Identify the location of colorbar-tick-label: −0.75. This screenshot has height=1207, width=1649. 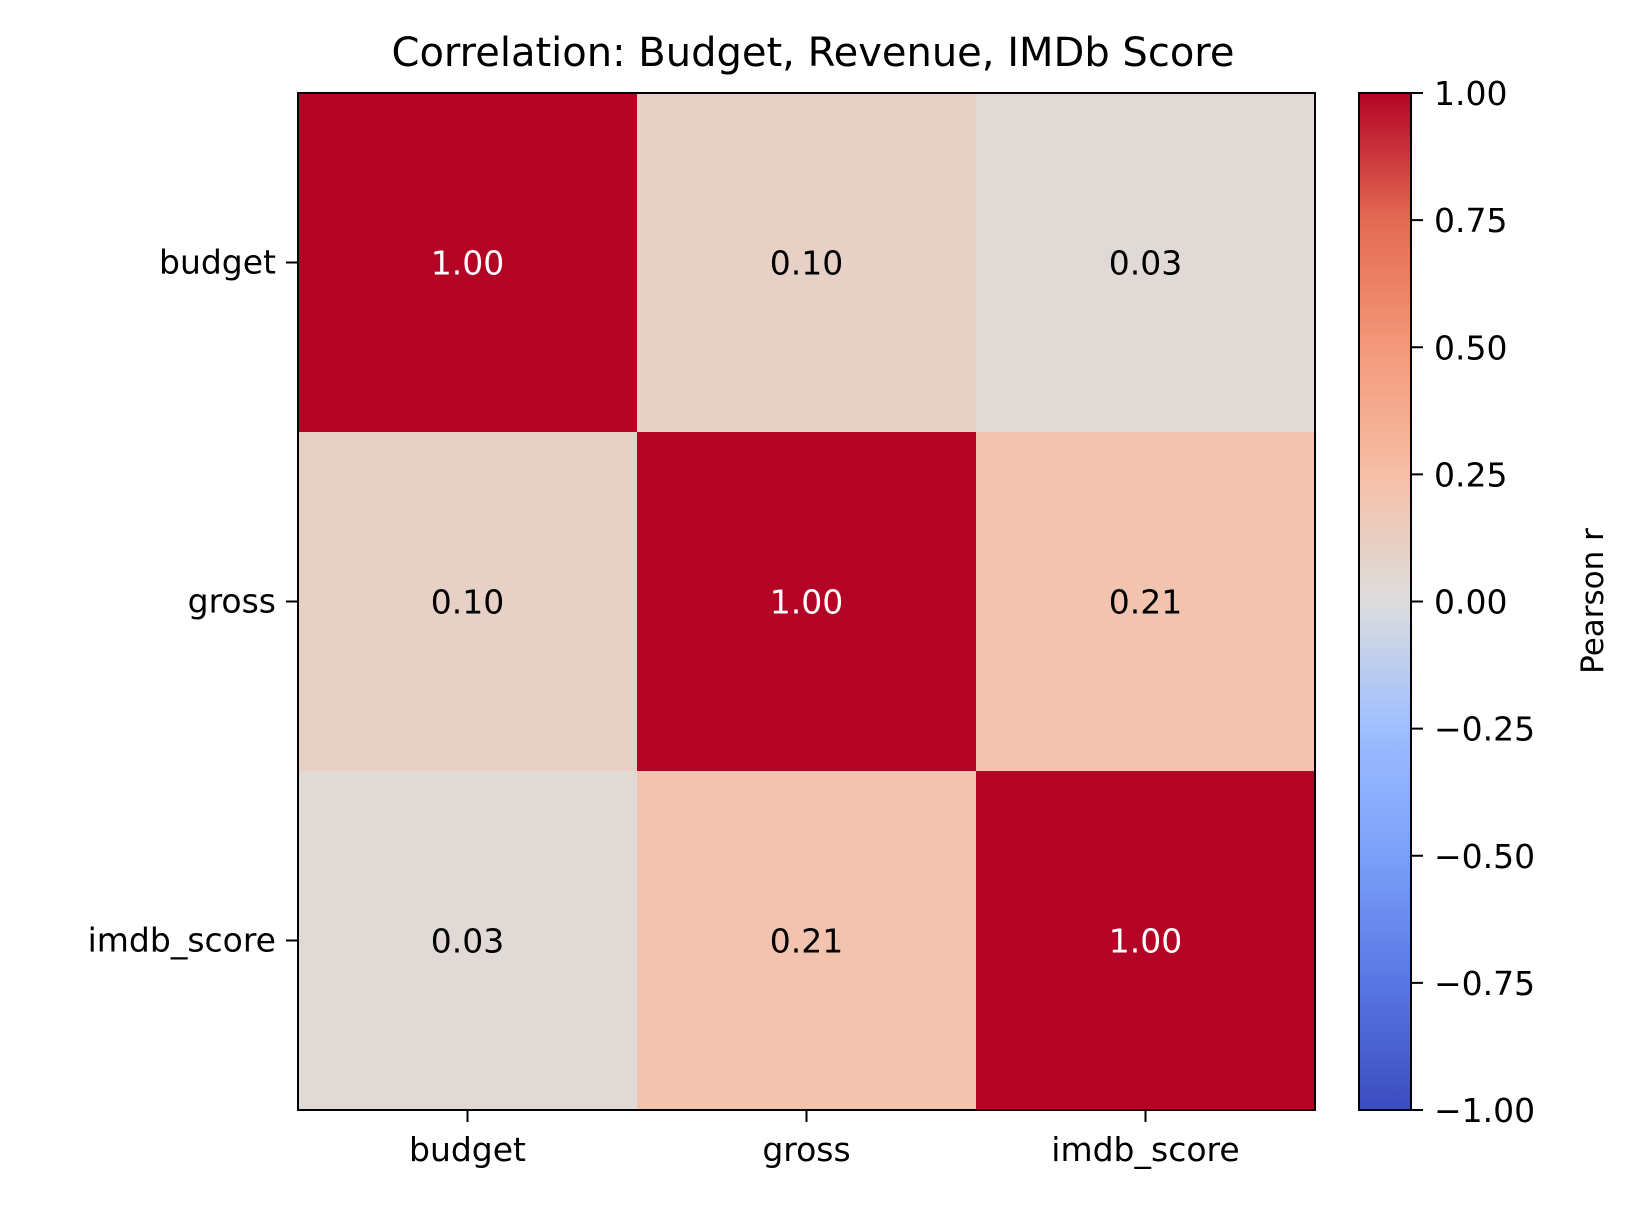
(1484, 983).